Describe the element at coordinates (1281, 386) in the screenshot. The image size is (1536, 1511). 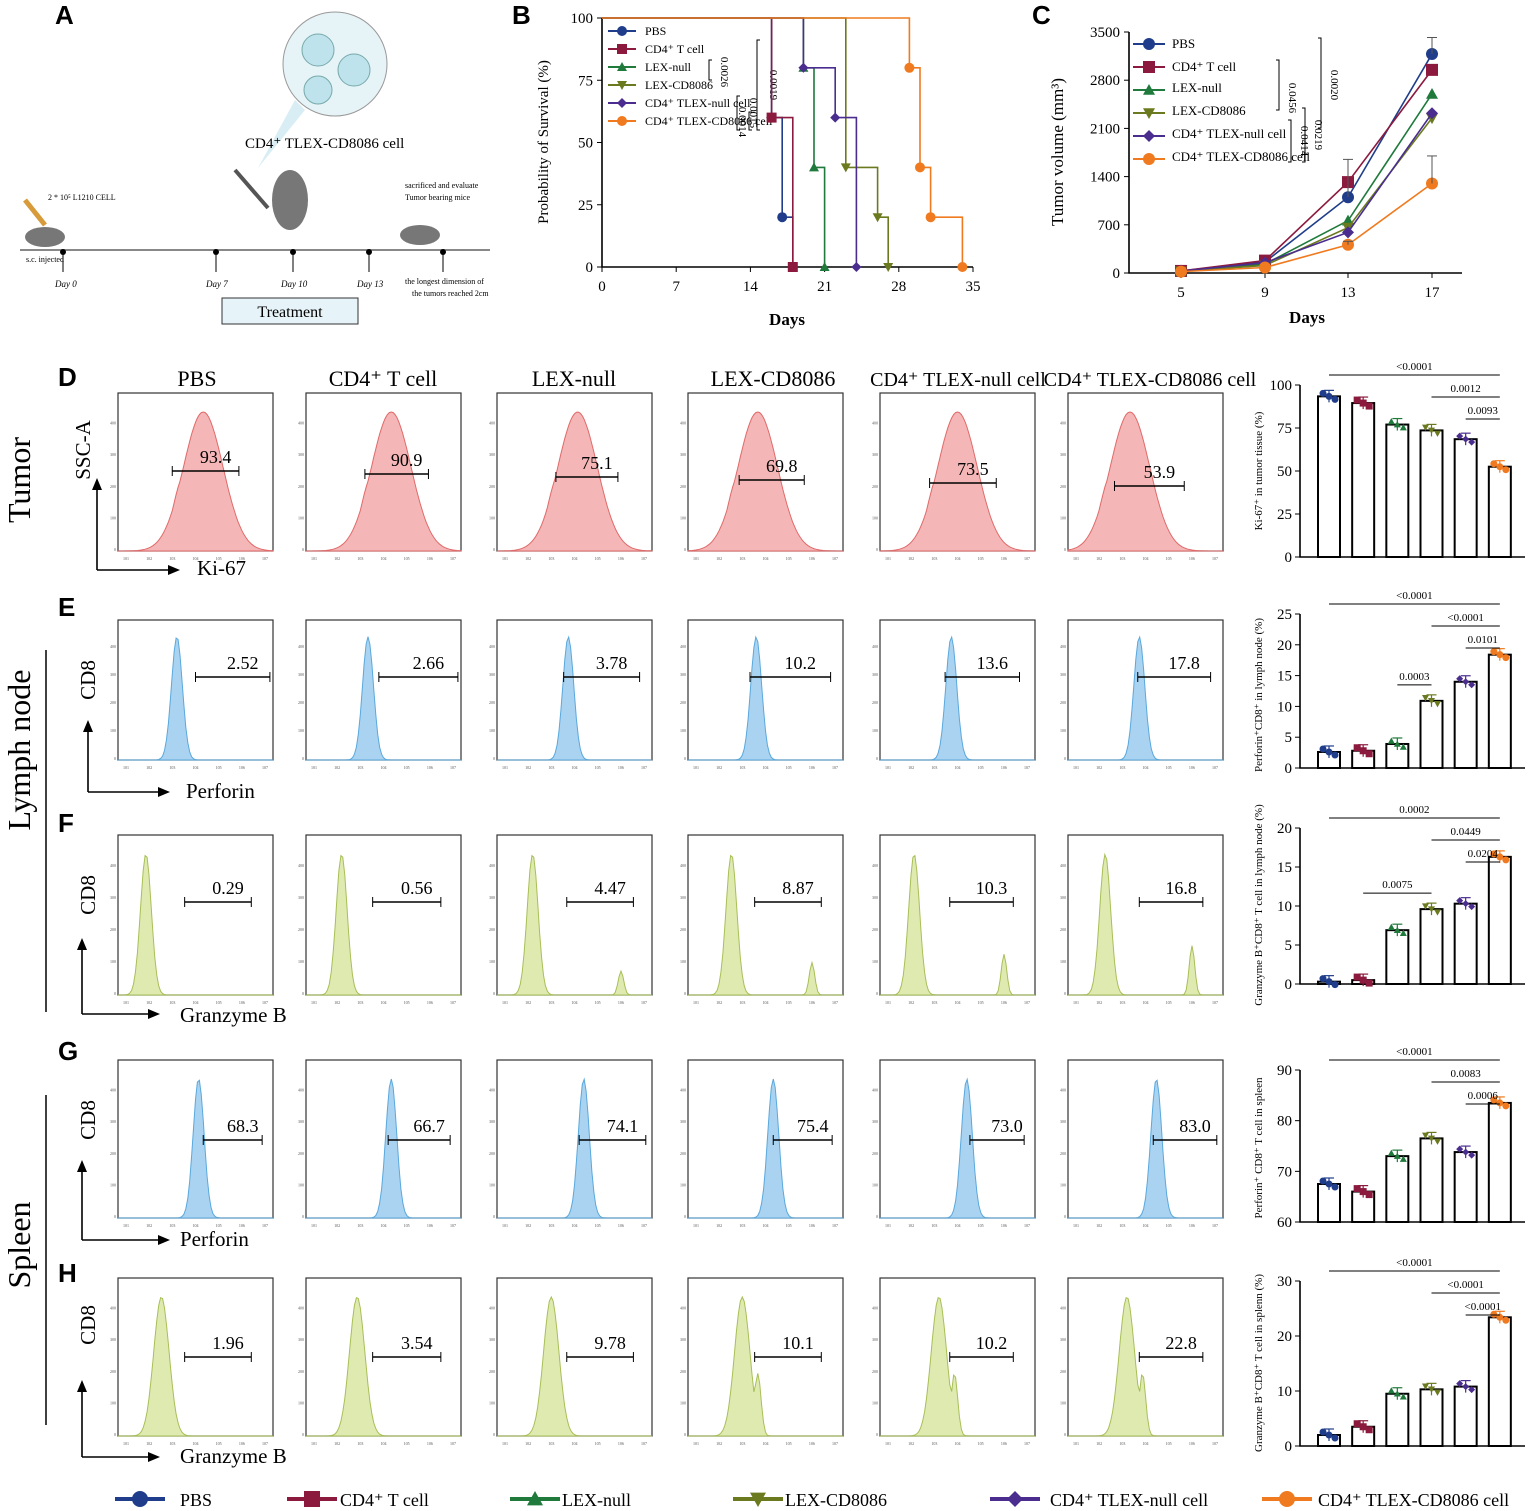
I see `y-tick-label: 100` at that location.